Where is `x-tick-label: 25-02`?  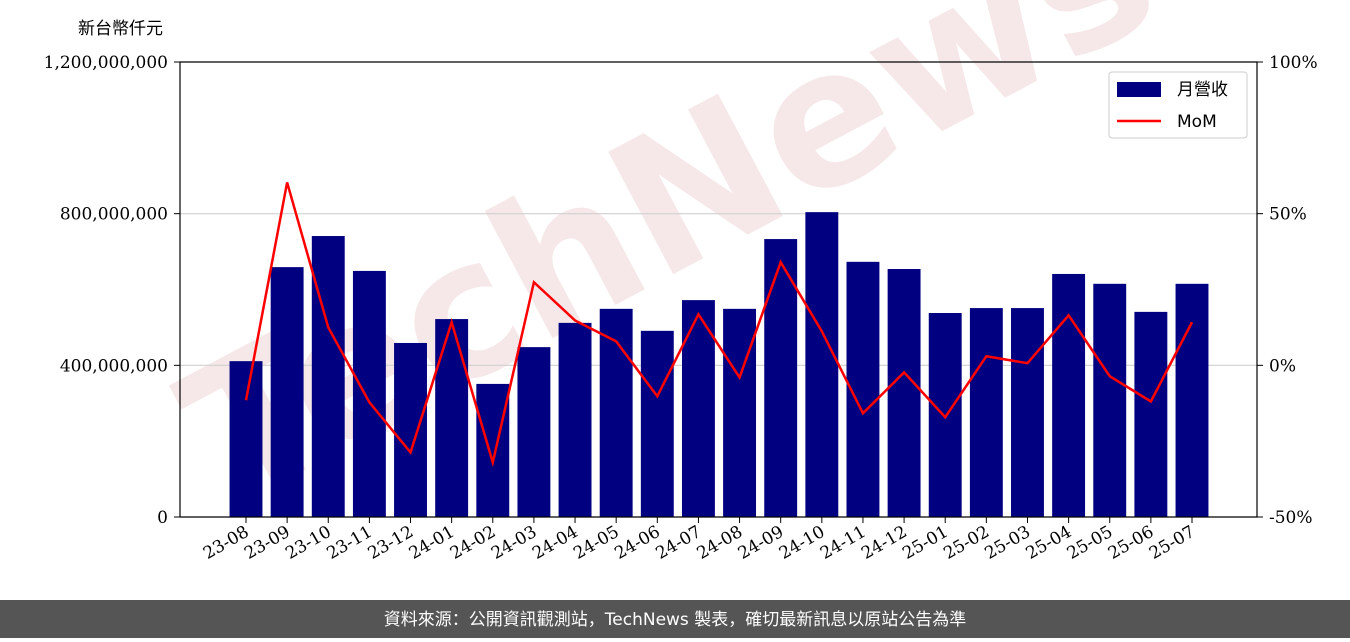
x-tick-label: 25-02 is located at coordinates (966, 543).